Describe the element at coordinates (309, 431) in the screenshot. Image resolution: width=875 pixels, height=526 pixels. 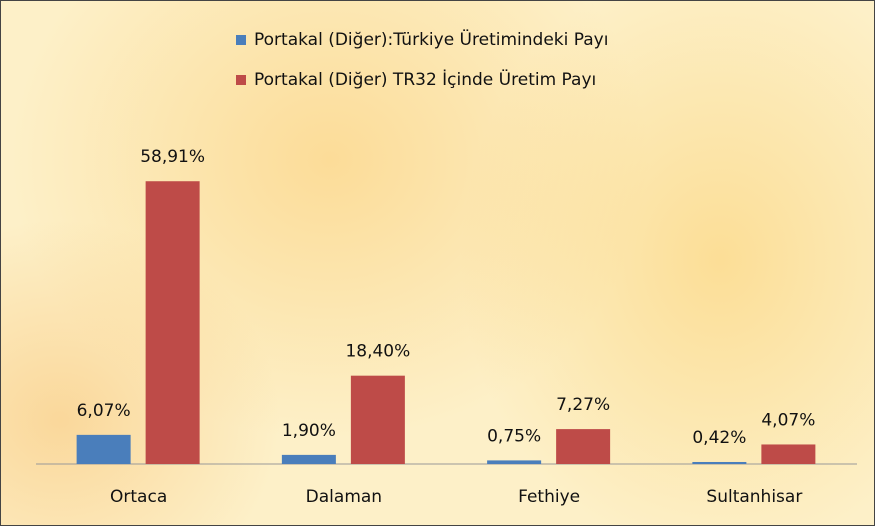
I see `data-label: 1,90%` at that location.